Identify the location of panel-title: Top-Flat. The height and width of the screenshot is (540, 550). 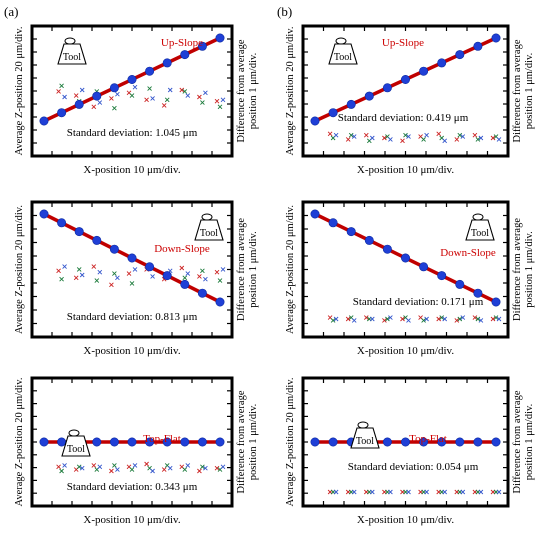
(162, 439).